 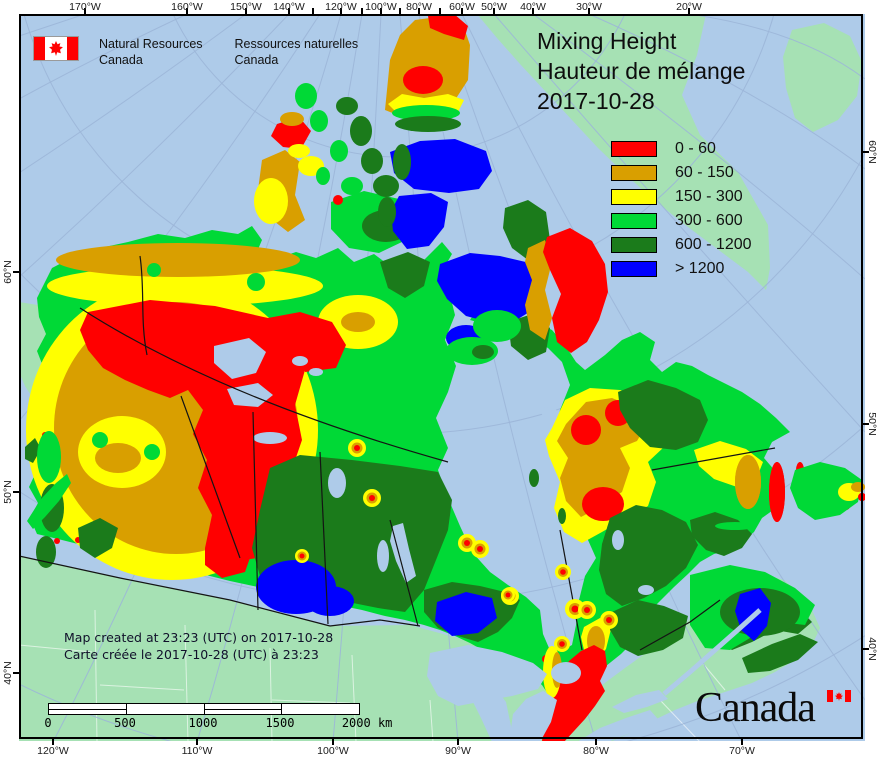 I want to click on legend-label: 600 - 1200, so click(x=713, y=244).